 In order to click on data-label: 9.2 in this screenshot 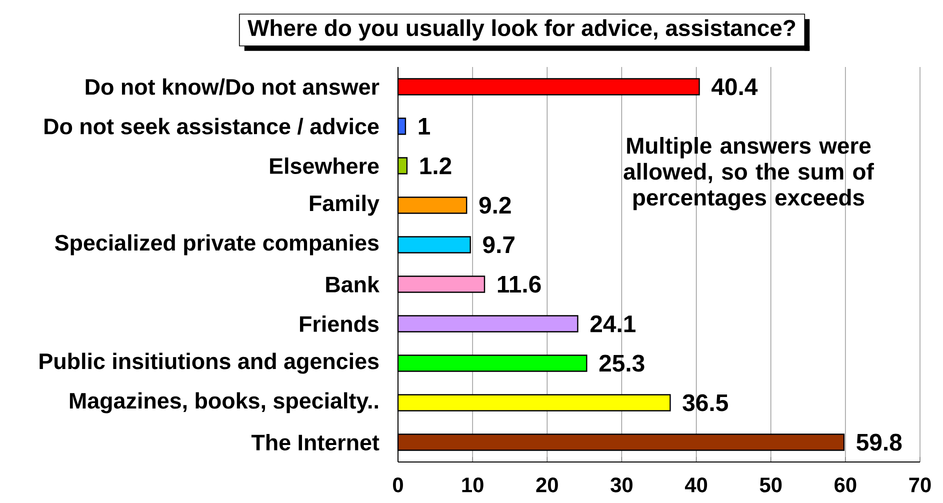, I will do `click(495, 205)`.